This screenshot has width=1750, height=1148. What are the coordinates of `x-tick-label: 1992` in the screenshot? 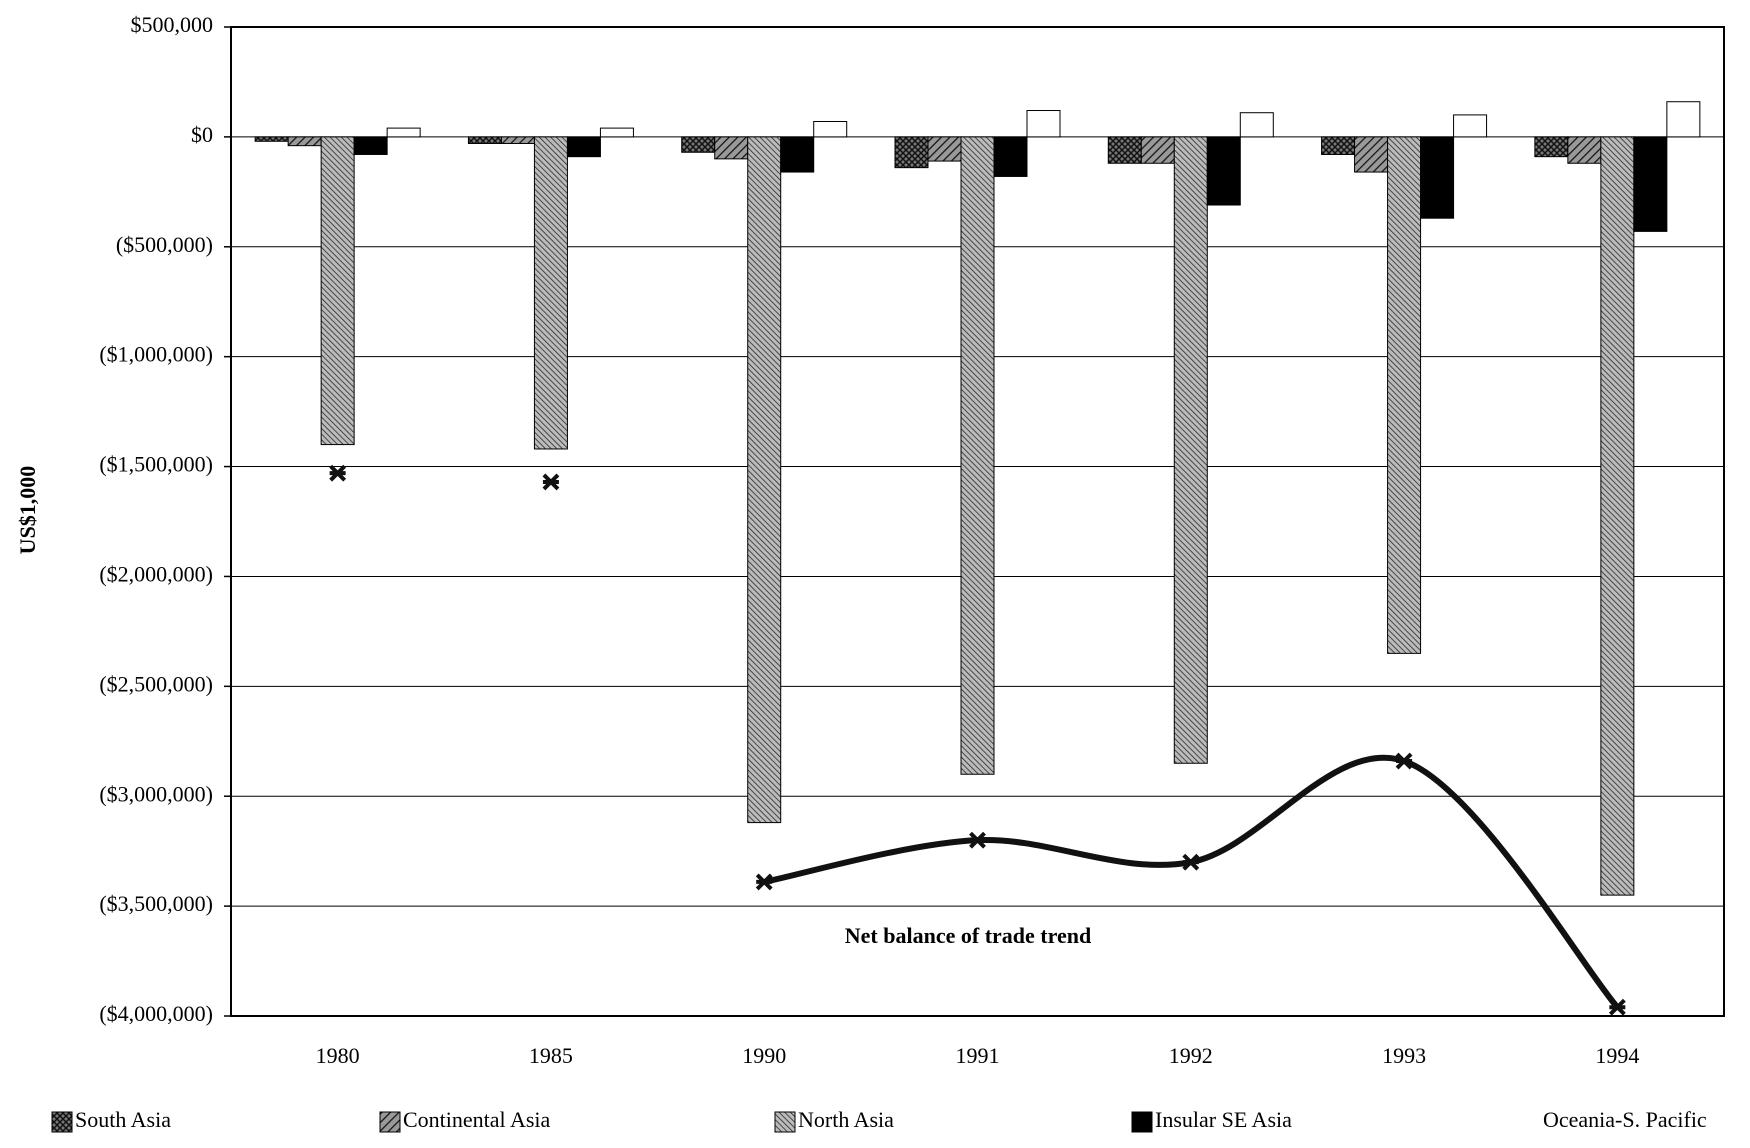 It's located at (1191, 1055).